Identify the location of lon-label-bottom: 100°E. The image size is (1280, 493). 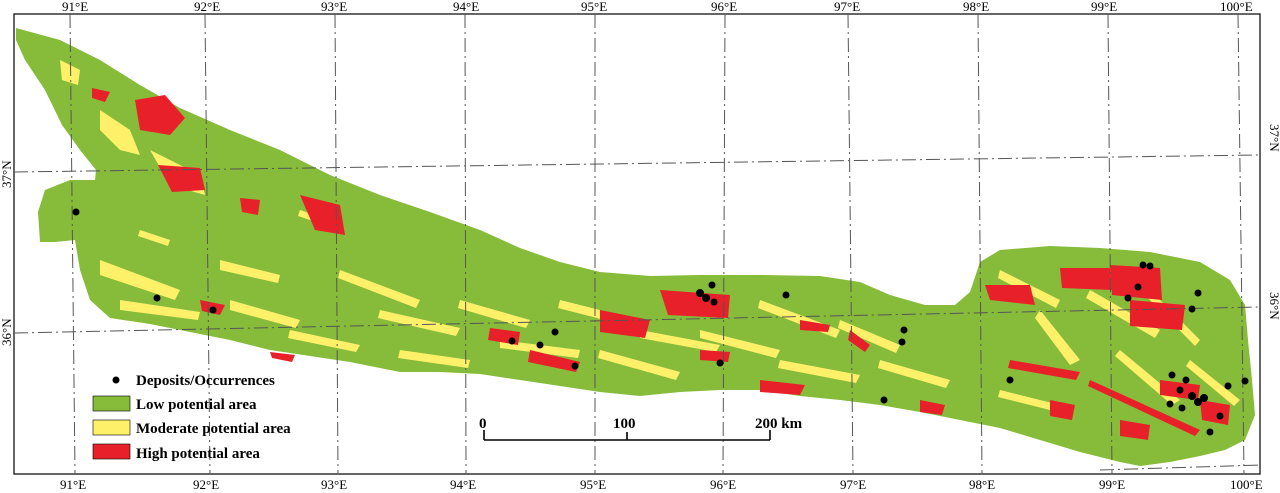
(1246, 484).